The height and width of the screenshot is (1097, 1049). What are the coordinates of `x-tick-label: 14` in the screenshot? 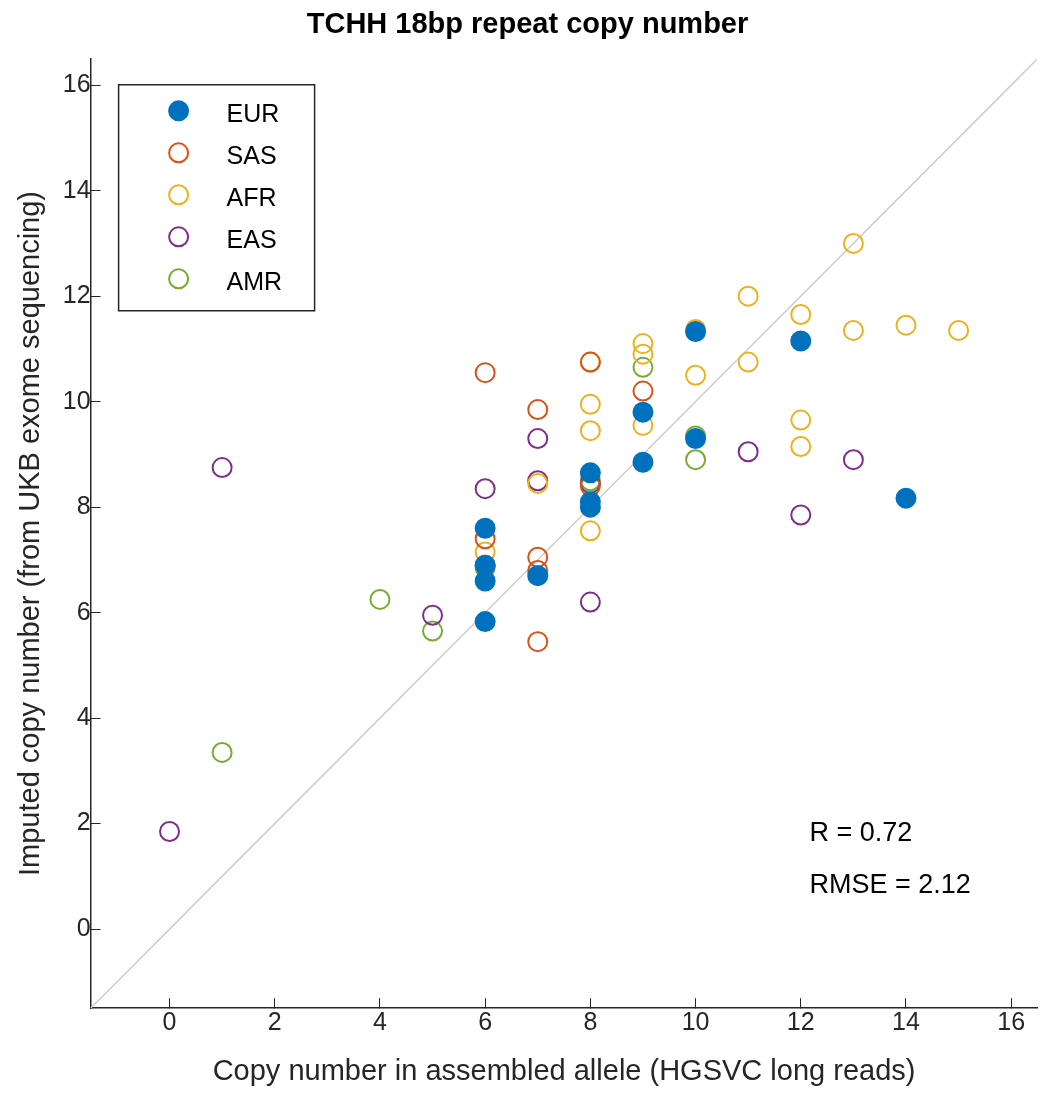 It's located at (906, 1021).